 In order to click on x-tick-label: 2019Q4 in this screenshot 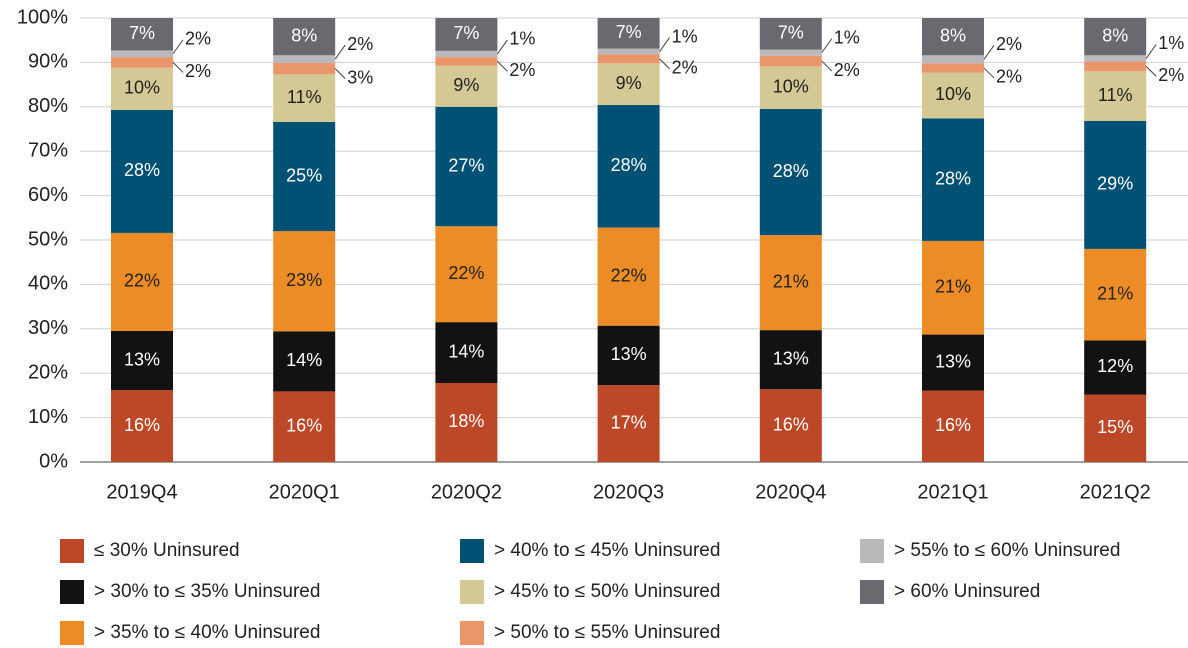, I will do `click(141, 492)`.